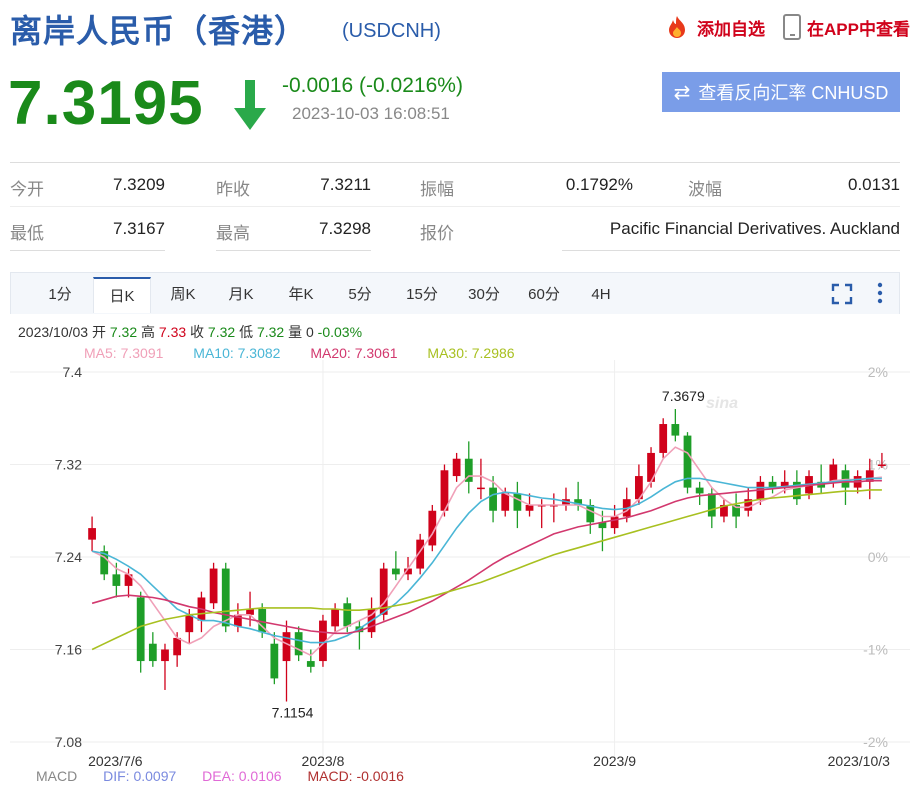 This screenshot has width=922, height=792. Describe the element at coordinates (123, 332) in the screenshot. I see `bar-open: 7.32` at that location.